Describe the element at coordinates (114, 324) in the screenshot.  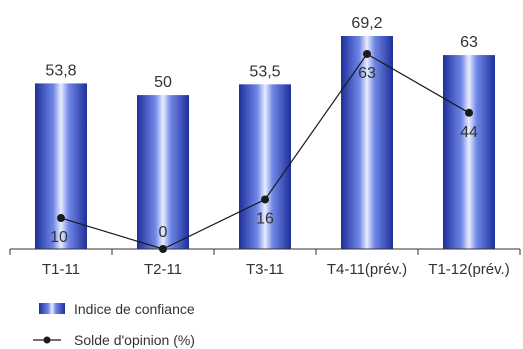
I see `legend: Indice de confiance Solde d'opinion (%)` at that location.